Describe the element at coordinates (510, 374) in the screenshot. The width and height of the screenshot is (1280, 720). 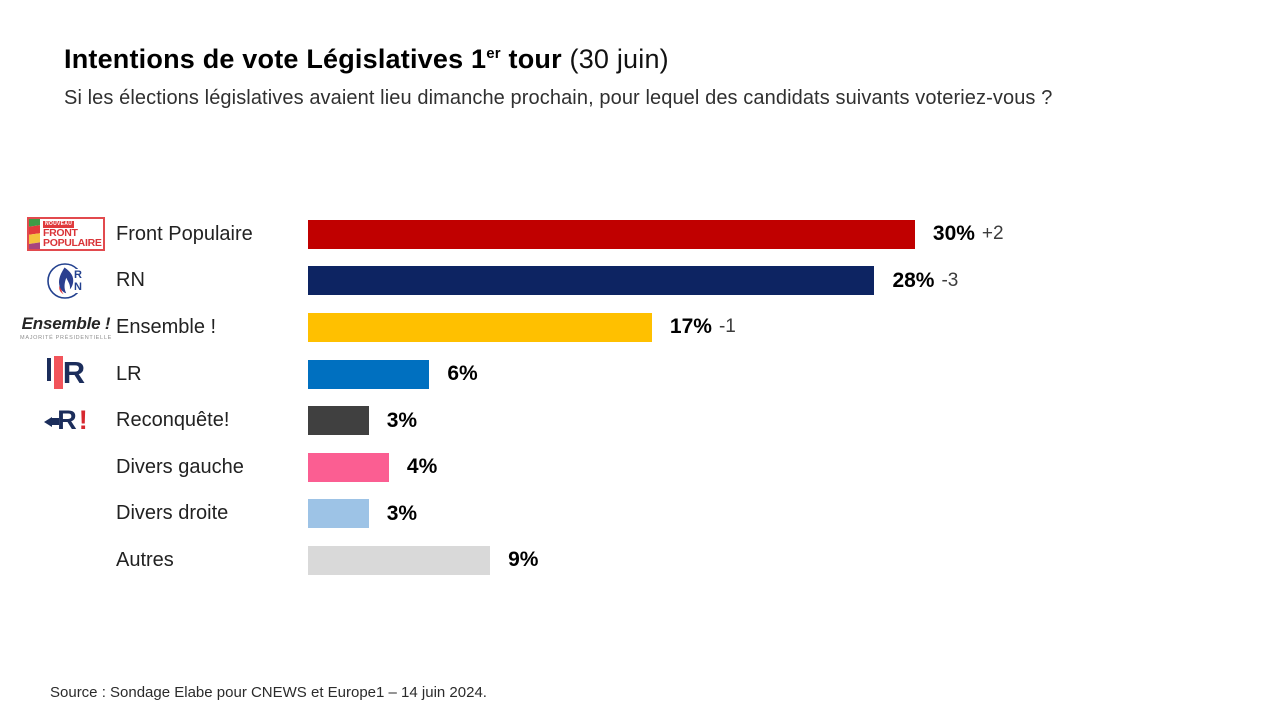
I see `chart-row-lr: R LR 6%` at that location.